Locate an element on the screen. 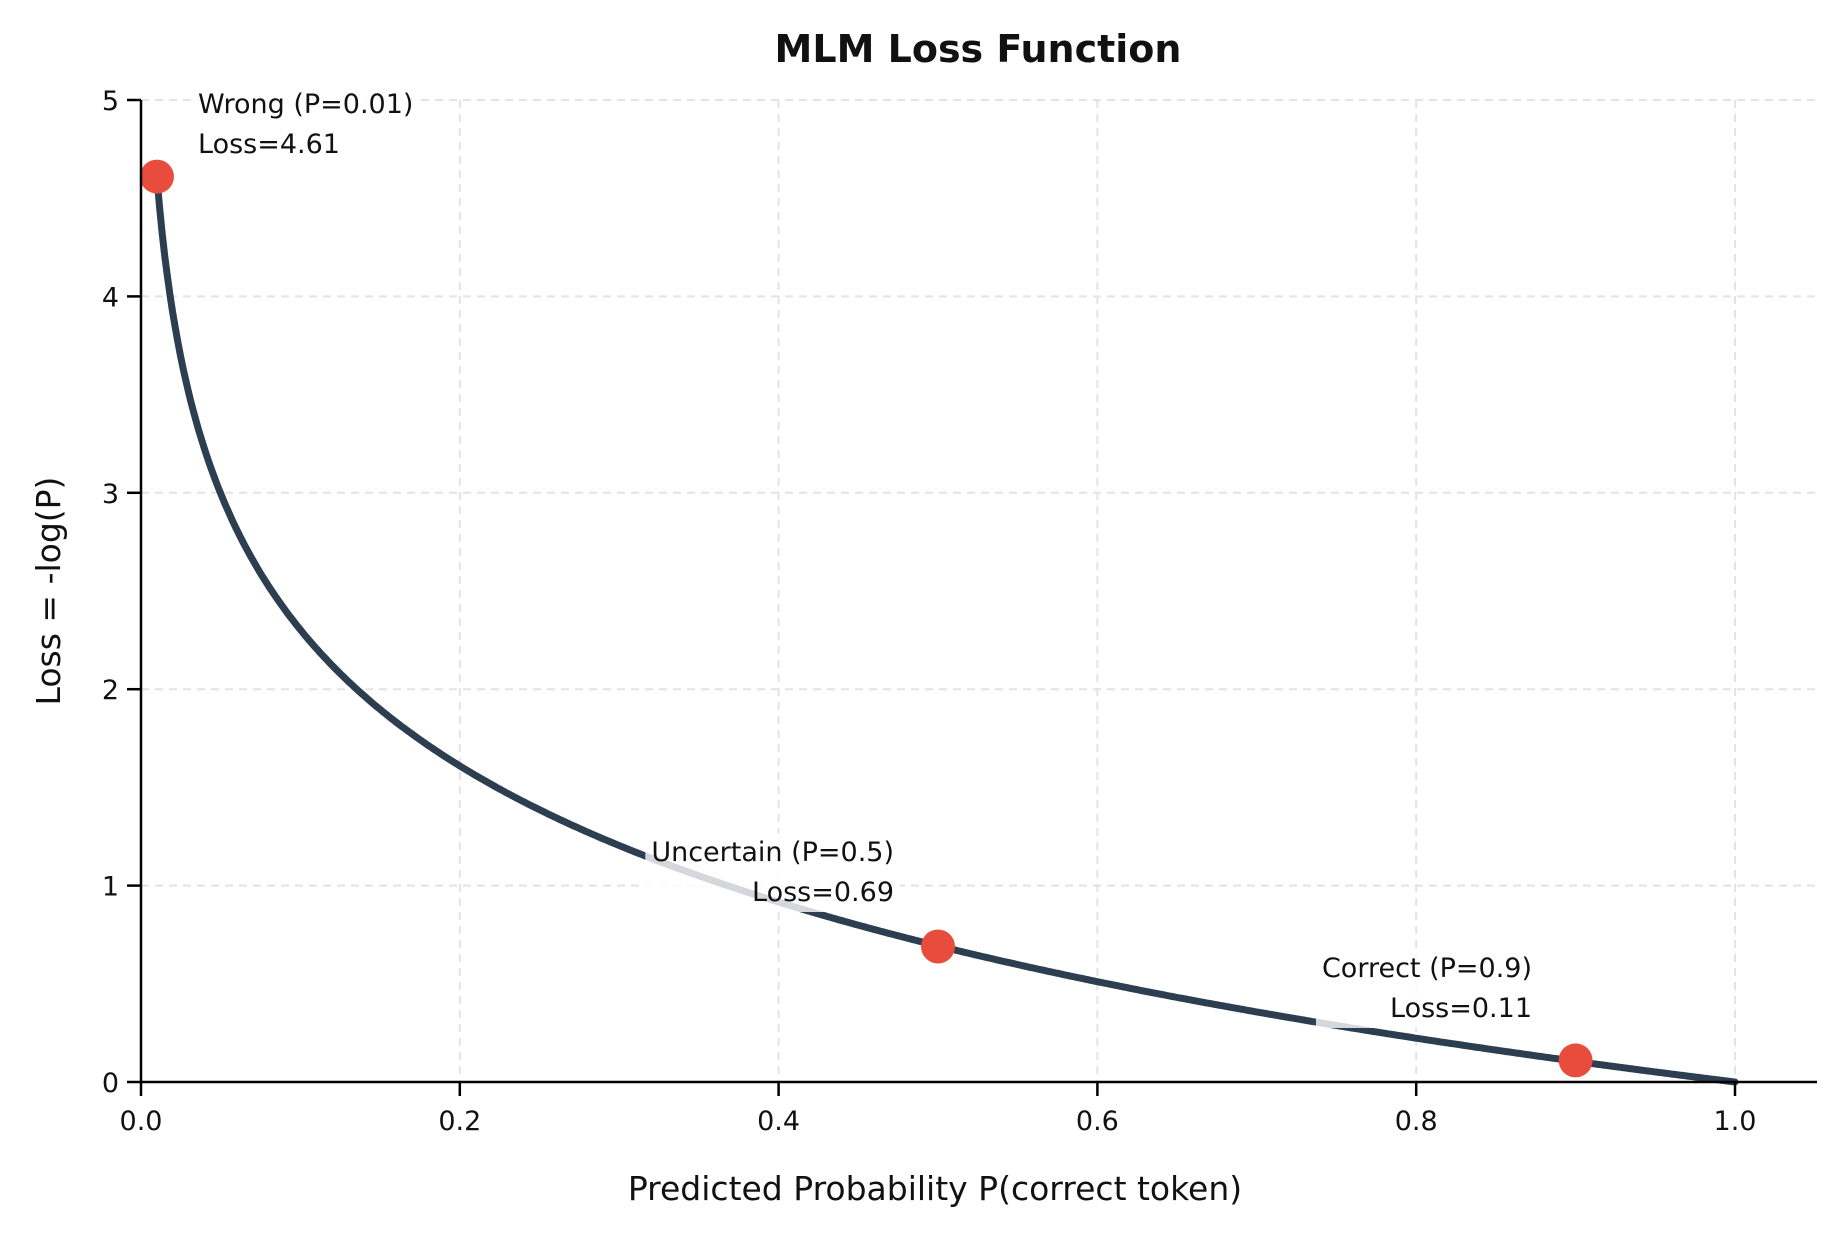  y-tick-label: 1 is located at coordinates (110, 887).